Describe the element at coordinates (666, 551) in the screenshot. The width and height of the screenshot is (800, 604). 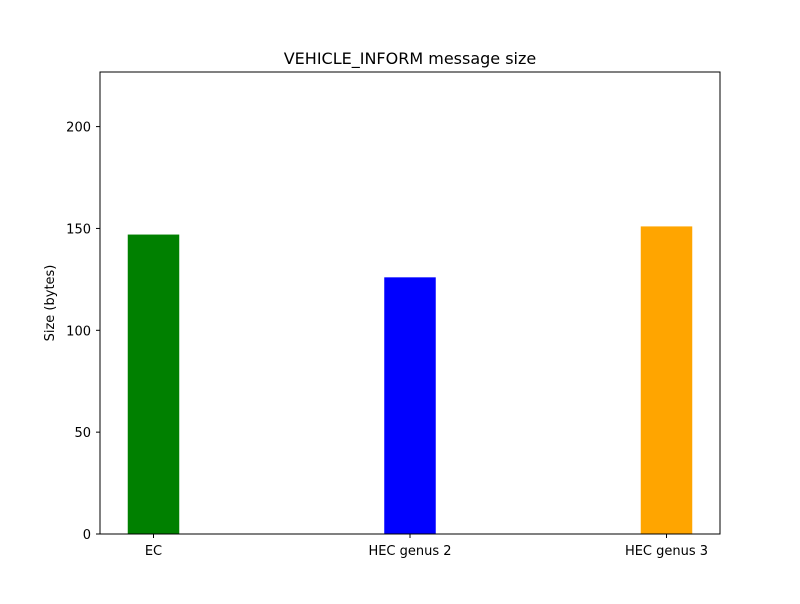
I see `x-tick-label: HEC genus 3` at that location.